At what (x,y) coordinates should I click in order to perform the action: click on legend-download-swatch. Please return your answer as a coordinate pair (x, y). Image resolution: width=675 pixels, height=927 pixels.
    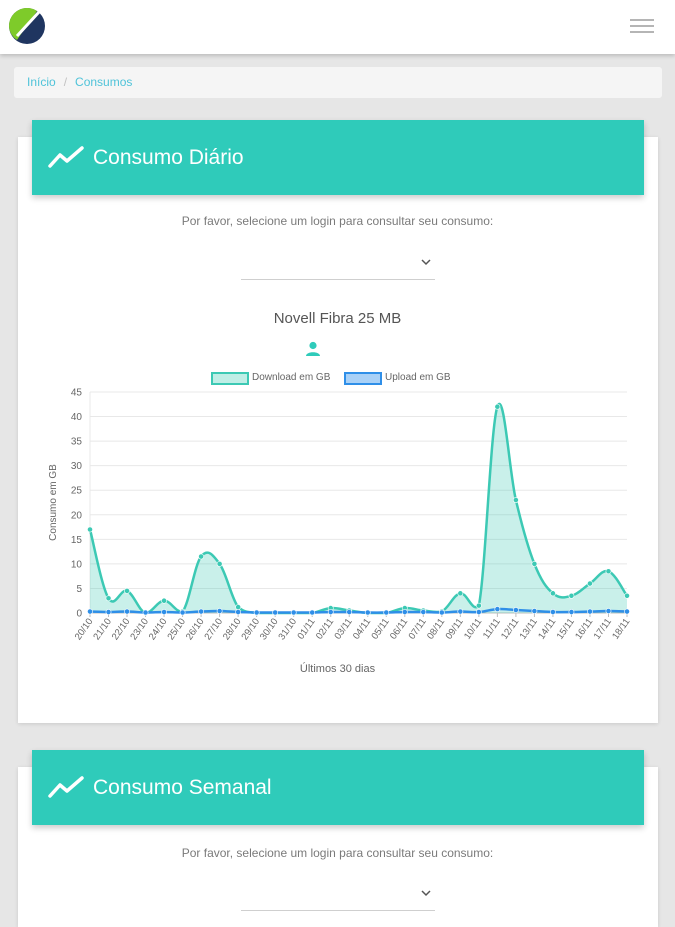
    Looking at the image, I should click on (230, 378).